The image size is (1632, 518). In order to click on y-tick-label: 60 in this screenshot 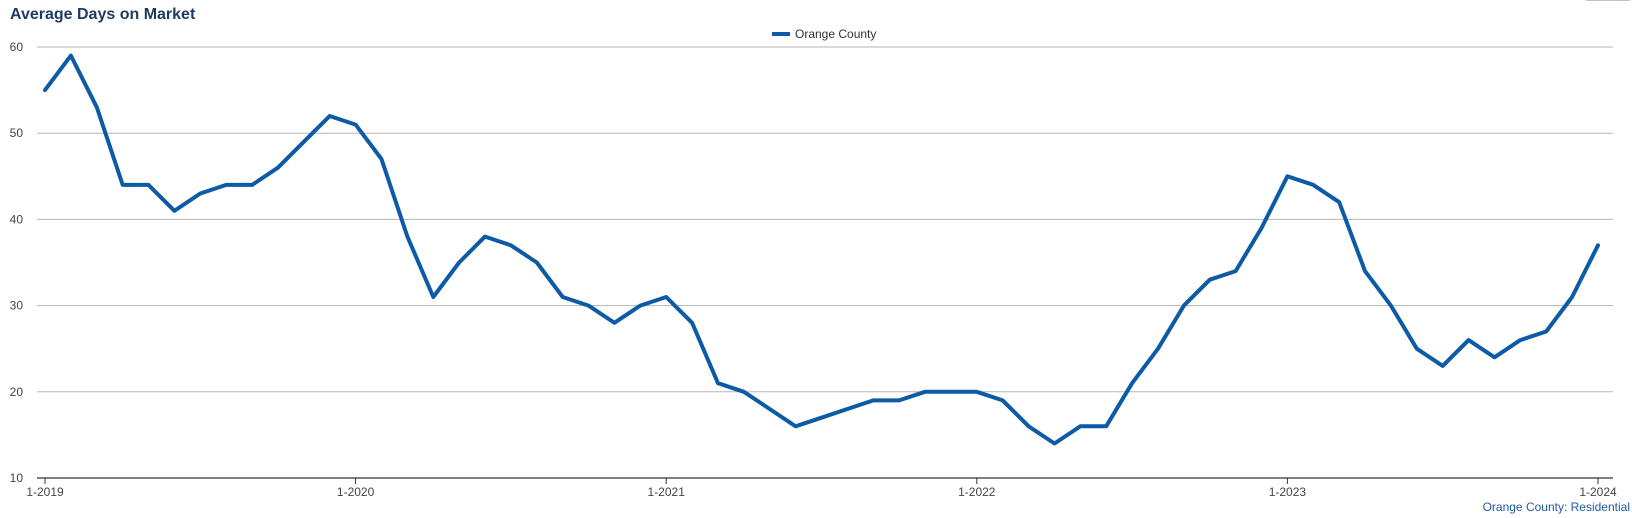, I will do `click(17, 47)`.